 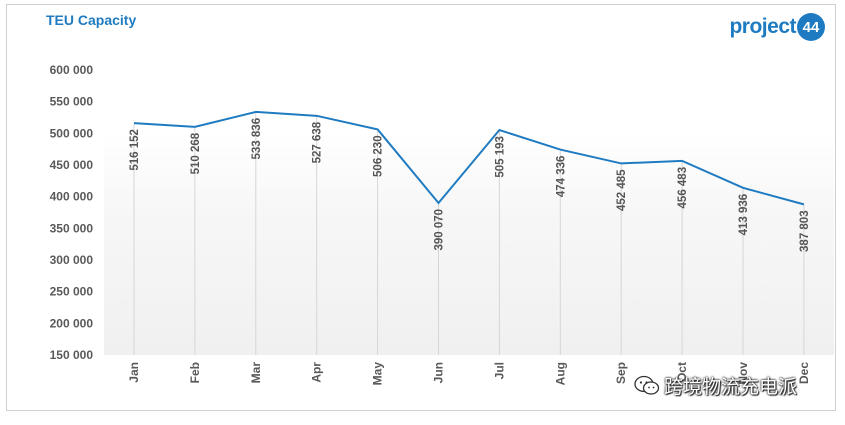 What do you see at coordinates (72, 228) in the screenshot?
I see `y-tick-label: 350 000` at bounding box center [72, 228].